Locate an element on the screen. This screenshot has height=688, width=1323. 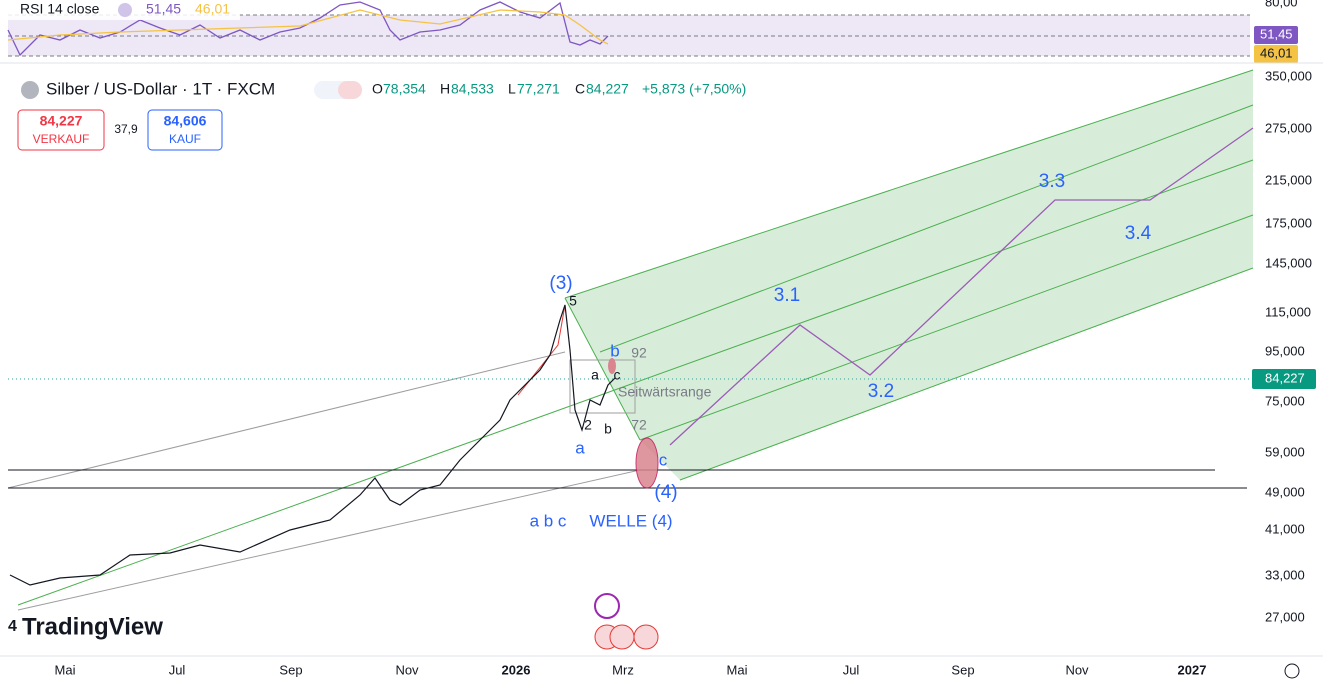
ohlc-value: 78,354 is located at coordinates (404, 89).